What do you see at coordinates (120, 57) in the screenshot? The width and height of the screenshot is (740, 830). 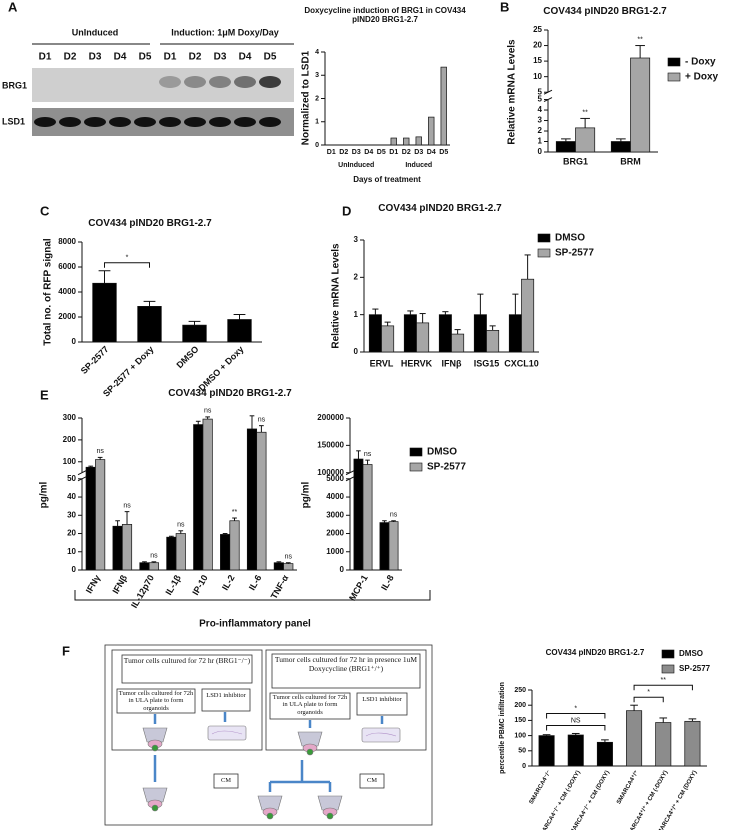 I see `blot-lane-label: D4` at bounding box center [120, 57].